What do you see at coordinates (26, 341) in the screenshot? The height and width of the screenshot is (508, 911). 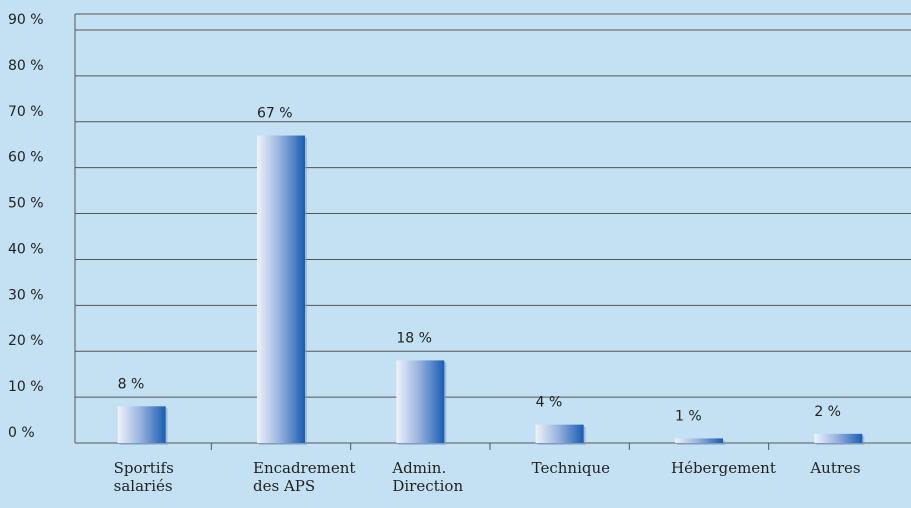 I see `y-tick-label: 20 %` at bounding box center [26, 341].